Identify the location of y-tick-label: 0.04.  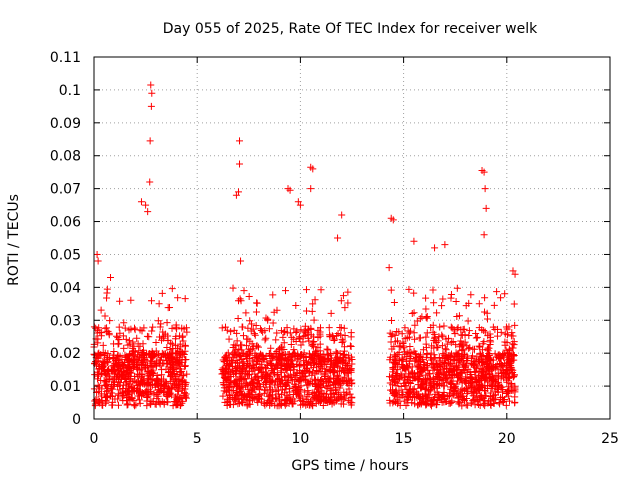
(65, 288).